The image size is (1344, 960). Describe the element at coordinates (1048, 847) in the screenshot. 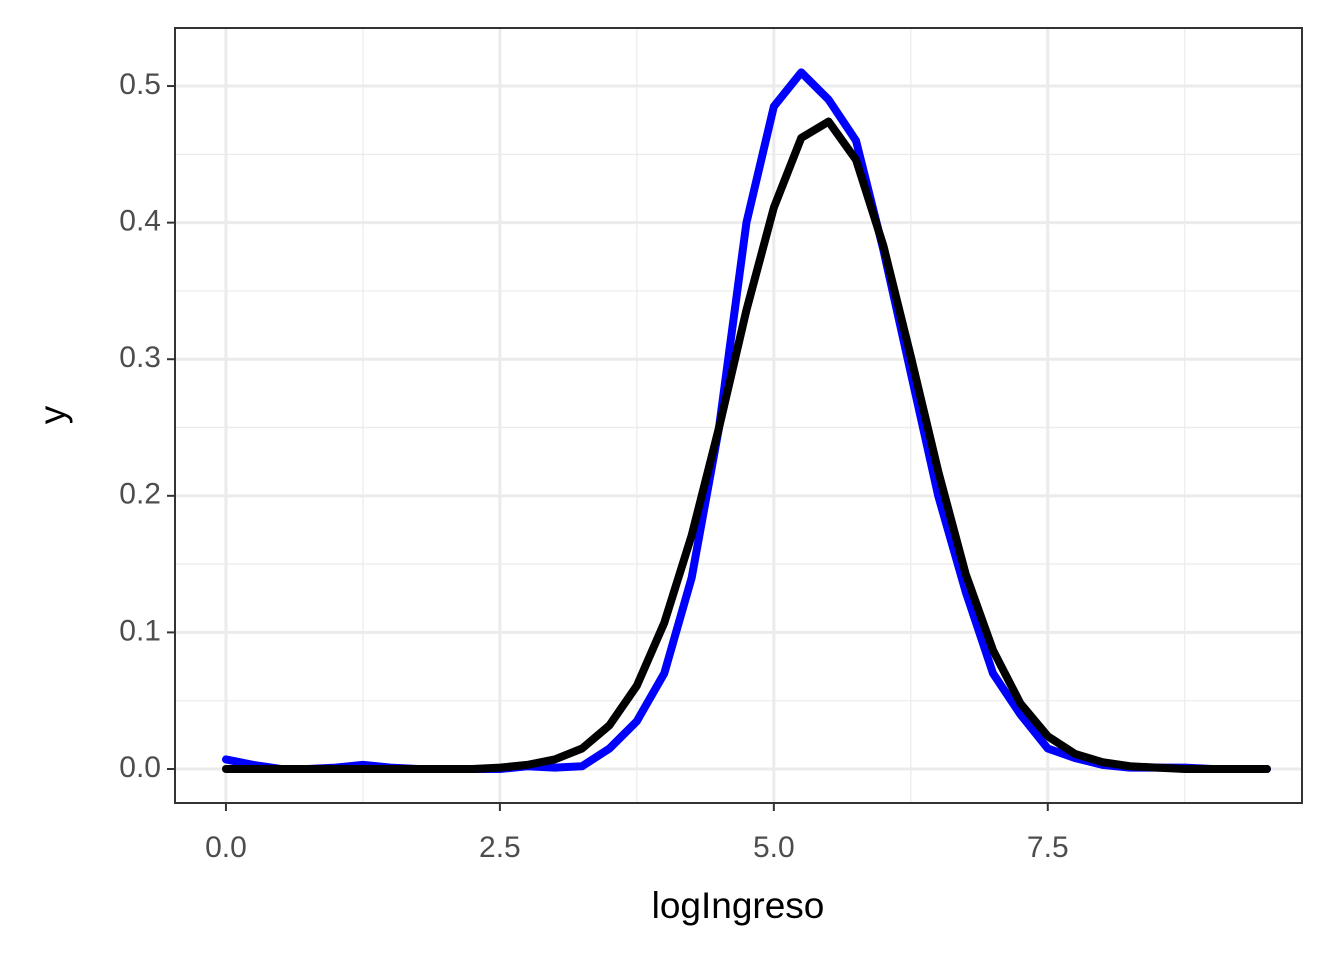

I see `x-tick-label: 7.5` at that location.